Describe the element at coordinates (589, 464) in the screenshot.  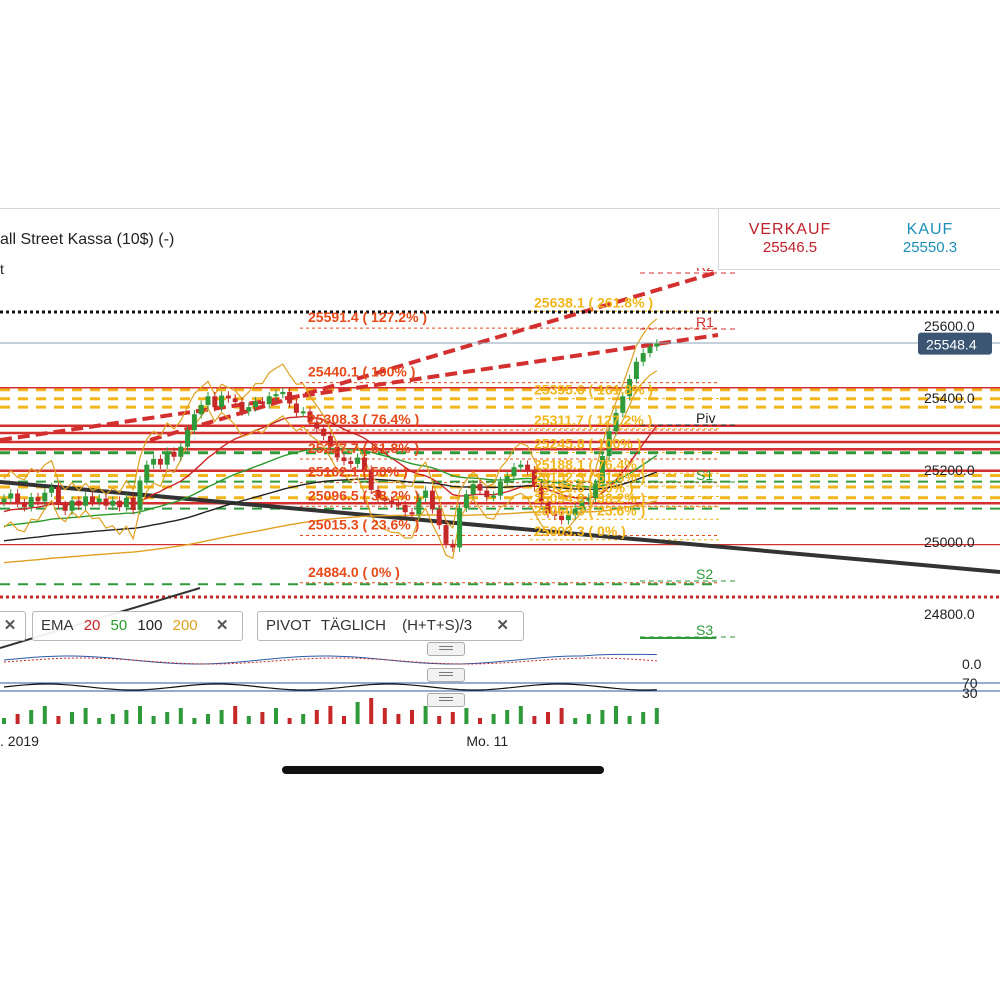
I see `fib-extension-label: 25188.1 ( 76.4% )` at that location.